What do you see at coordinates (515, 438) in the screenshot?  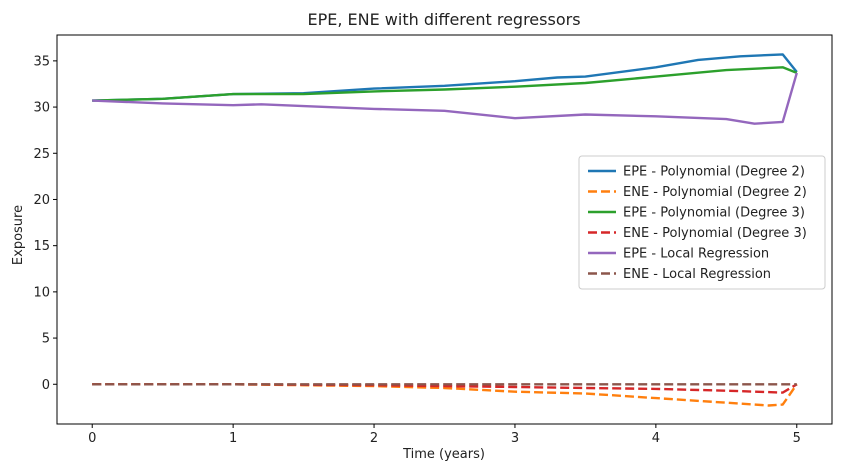 I see `x-tick-label: 3` at bounding box center [515, 438].